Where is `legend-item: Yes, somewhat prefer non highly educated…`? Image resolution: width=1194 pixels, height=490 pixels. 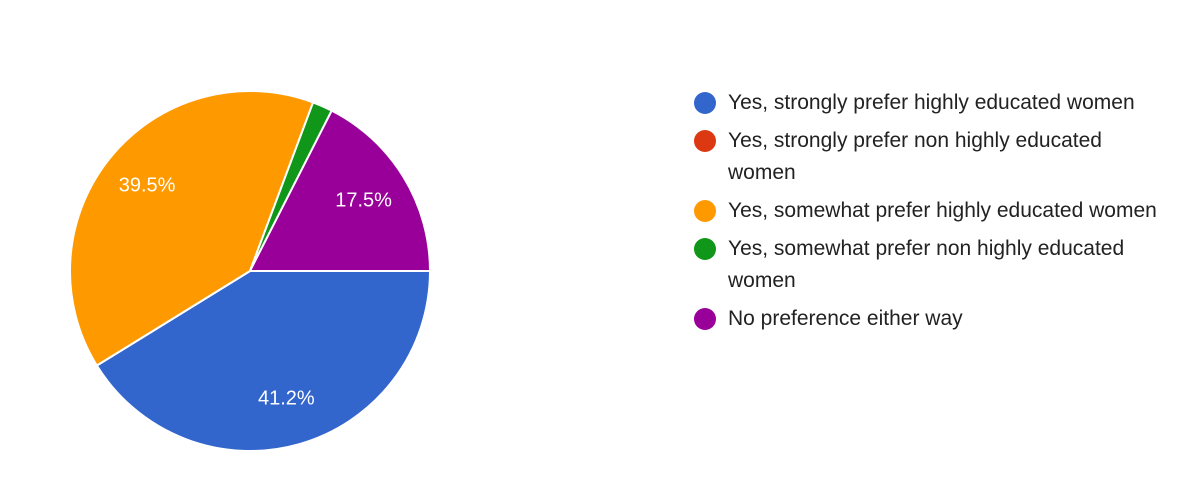 legend-item: Yes, somewhat prefer non highly educated… is located at coordinates (931, 265).